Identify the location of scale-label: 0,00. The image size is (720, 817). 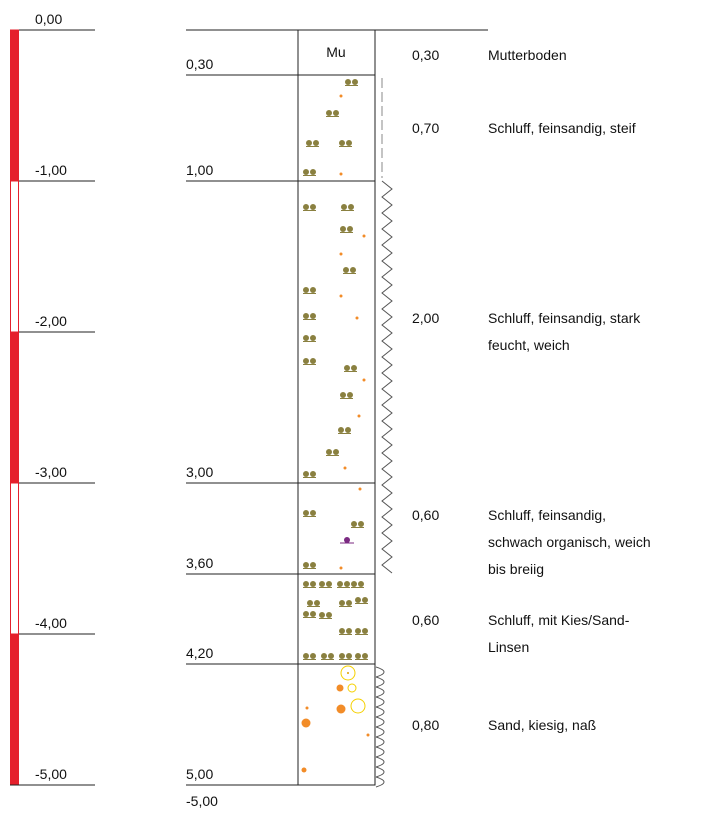
(48, 19).